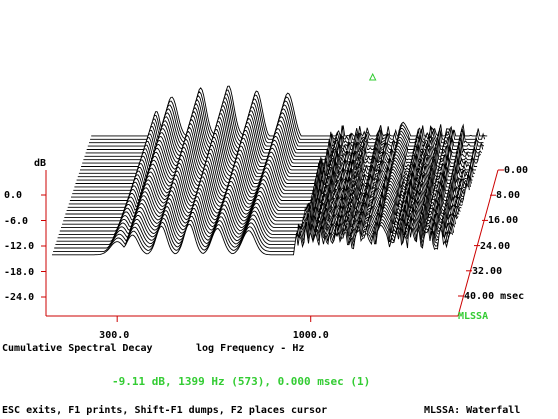 This screenshot has height=419, width=558. I want to click on y-tick-label: -24.0, so click(19, 297).